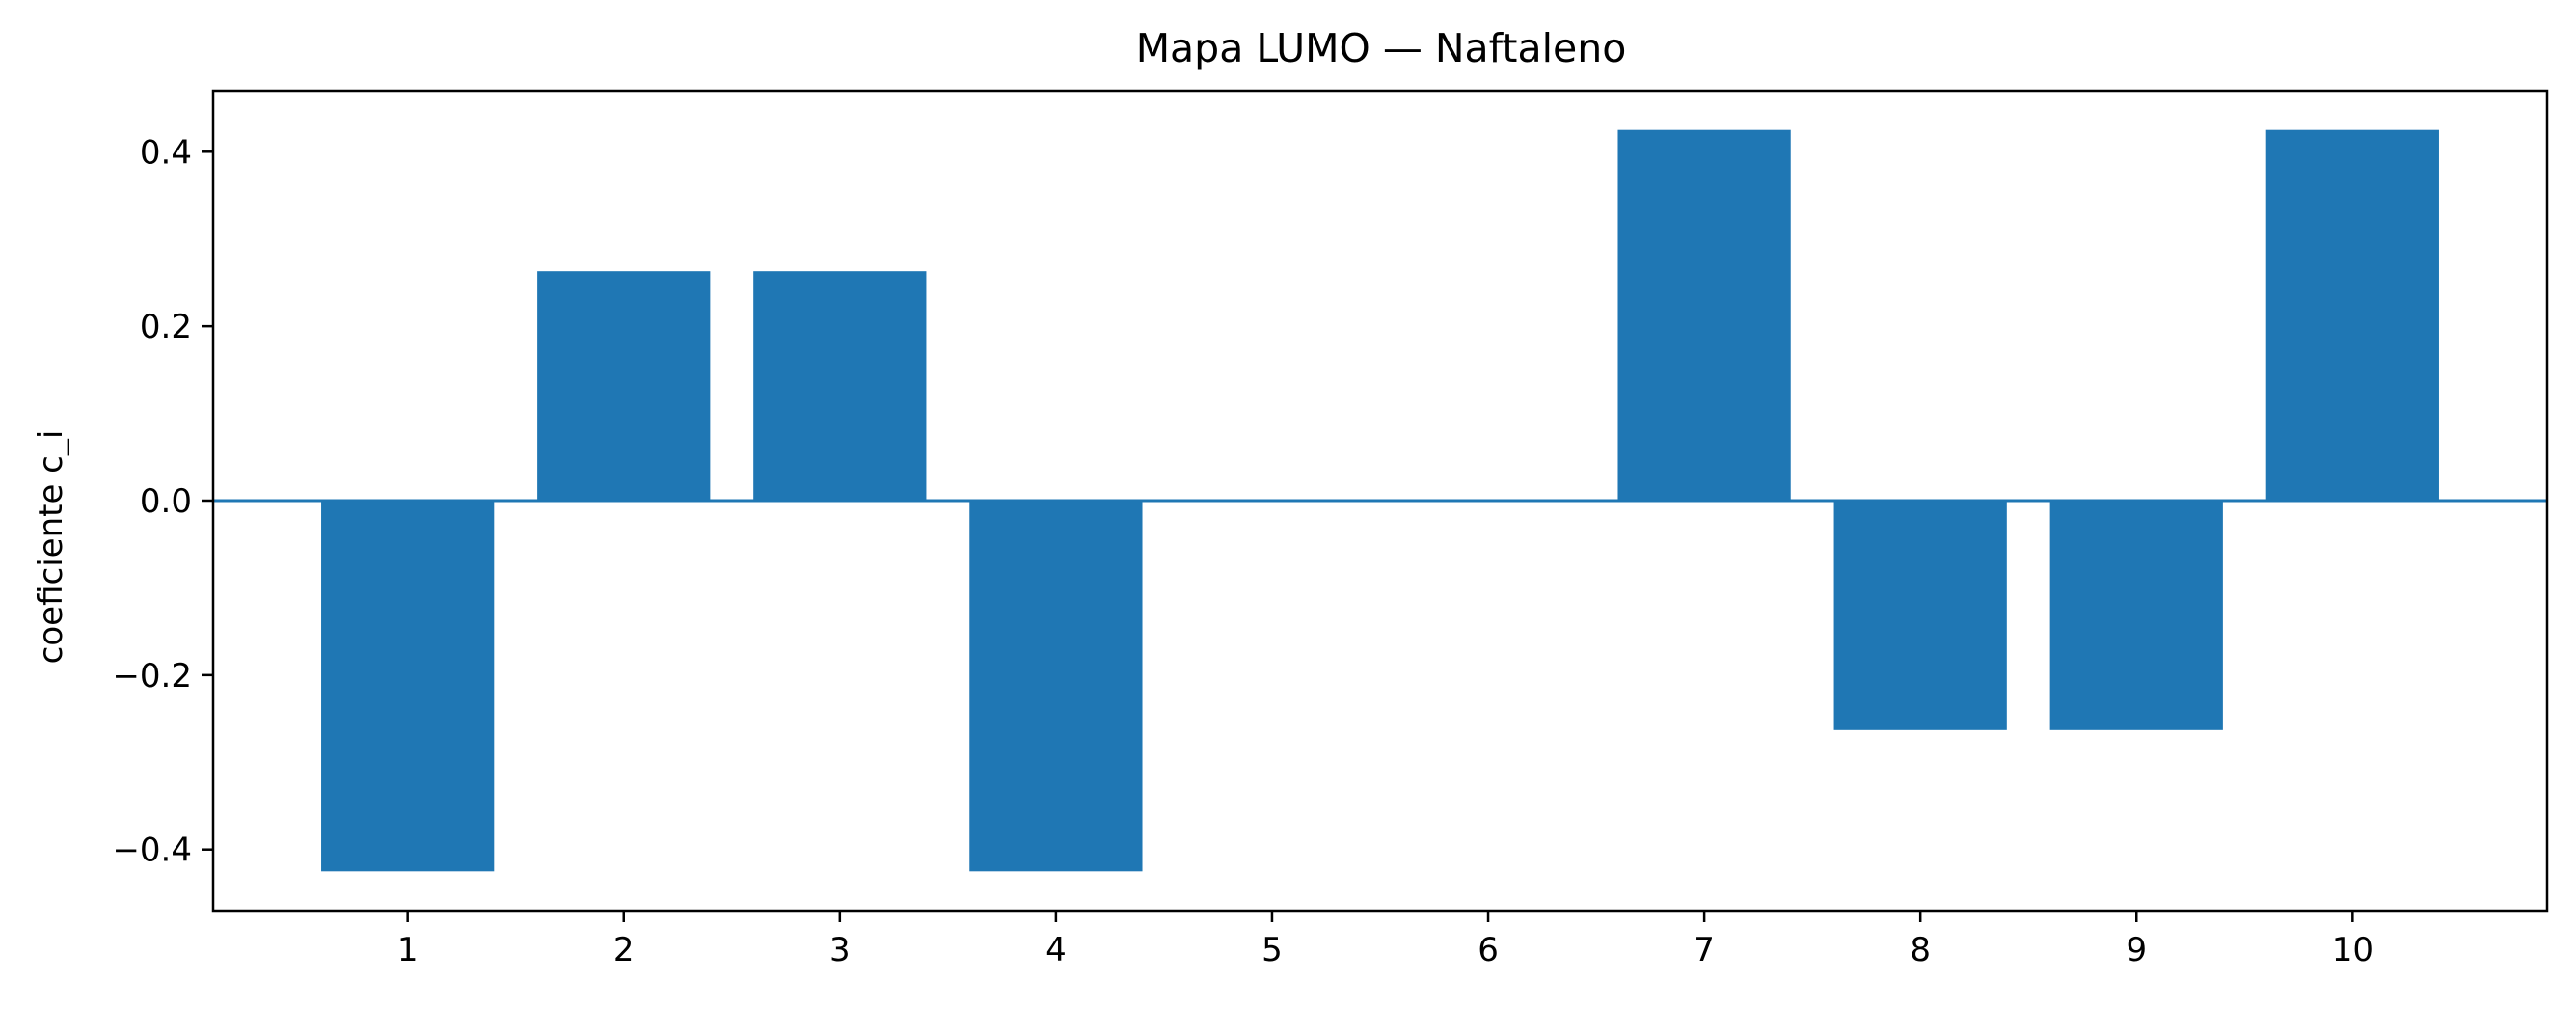  Describe the element at coordinates (2352, 950) in the screenshot. I see `x-tick-label: 10` at that location.